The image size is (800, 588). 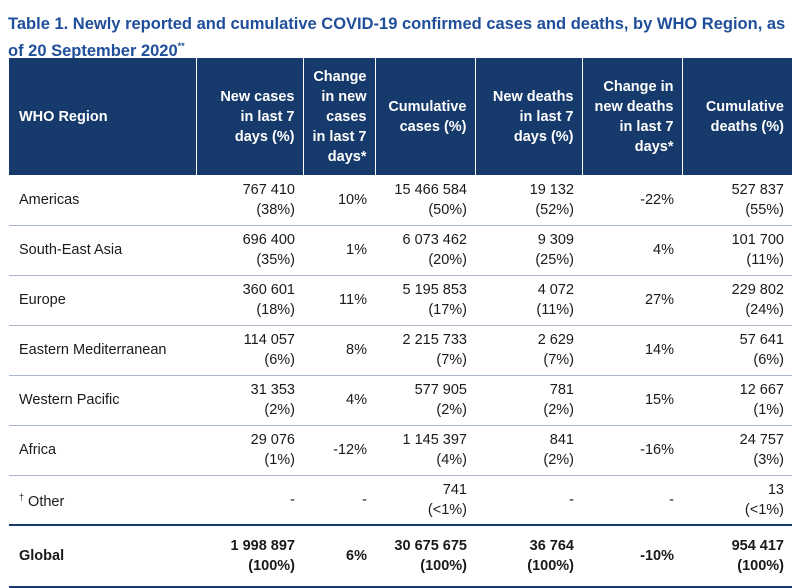 What do you see at coordinates (339, 300) in the screenshot?
I see `cell-change-cases: 11%` at bounding box center [339, 300].